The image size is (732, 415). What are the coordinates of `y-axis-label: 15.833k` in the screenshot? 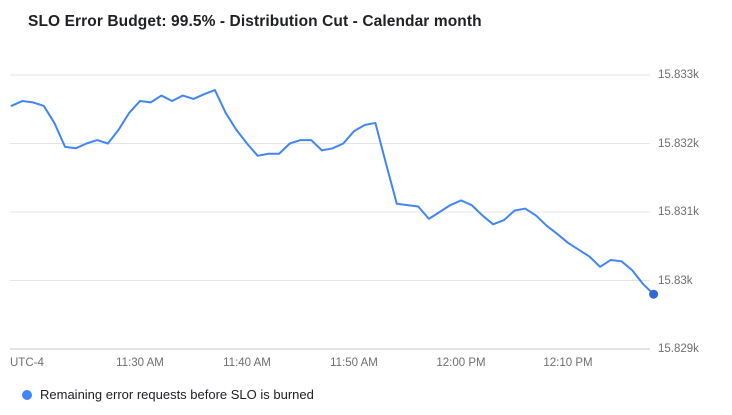 It's located at (678, 75).